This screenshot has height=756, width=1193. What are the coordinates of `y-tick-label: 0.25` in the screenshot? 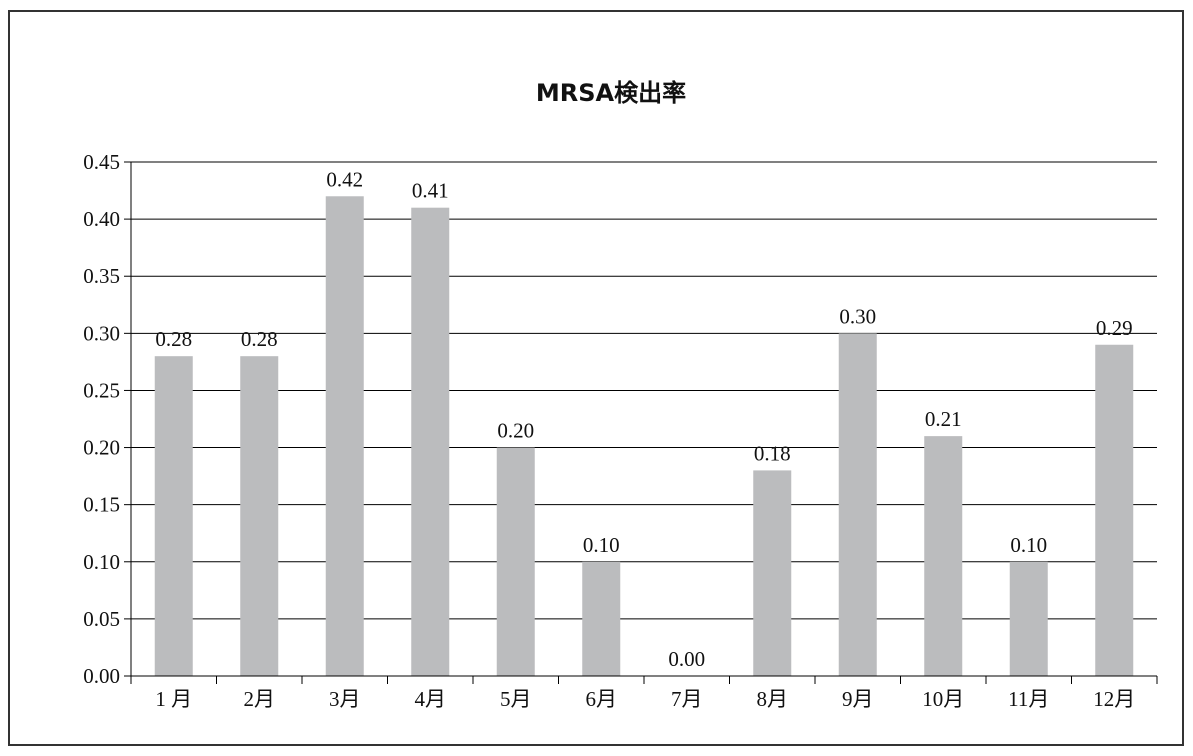 It's located at (101, 390).